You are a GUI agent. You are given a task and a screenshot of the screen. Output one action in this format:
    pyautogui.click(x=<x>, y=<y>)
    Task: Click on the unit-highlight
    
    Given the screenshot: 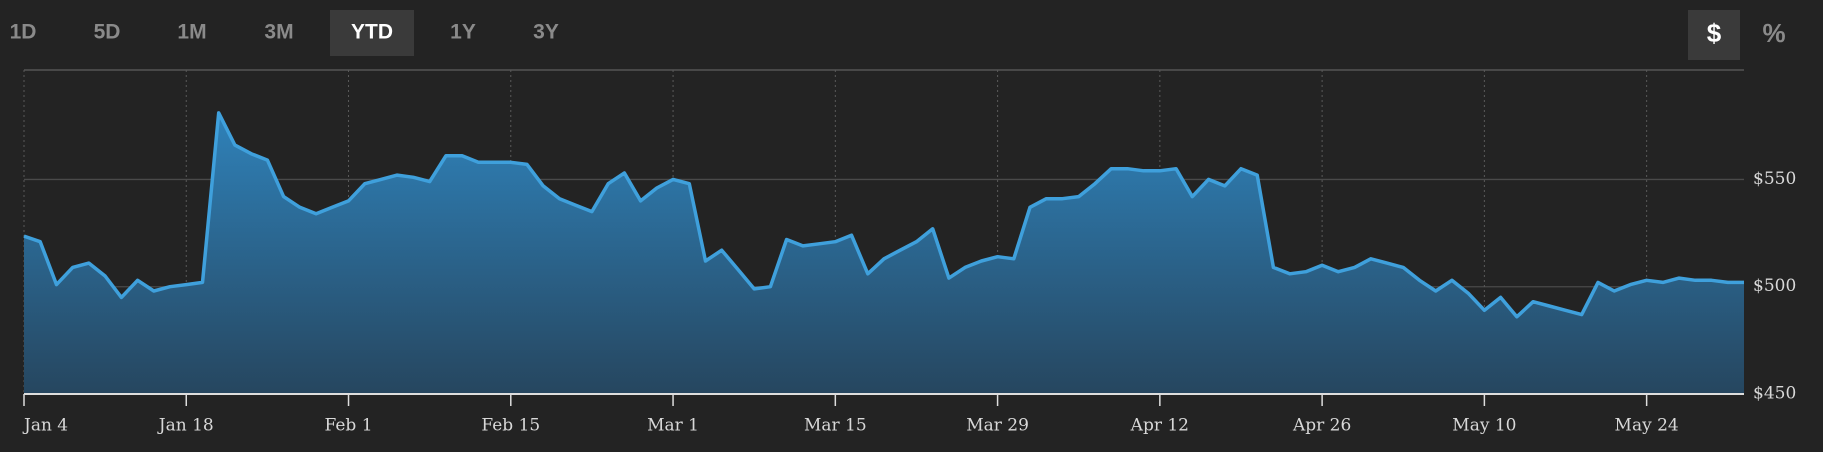 What is the action you would take?
    pyautogui.click(x=1714, y=35)
    